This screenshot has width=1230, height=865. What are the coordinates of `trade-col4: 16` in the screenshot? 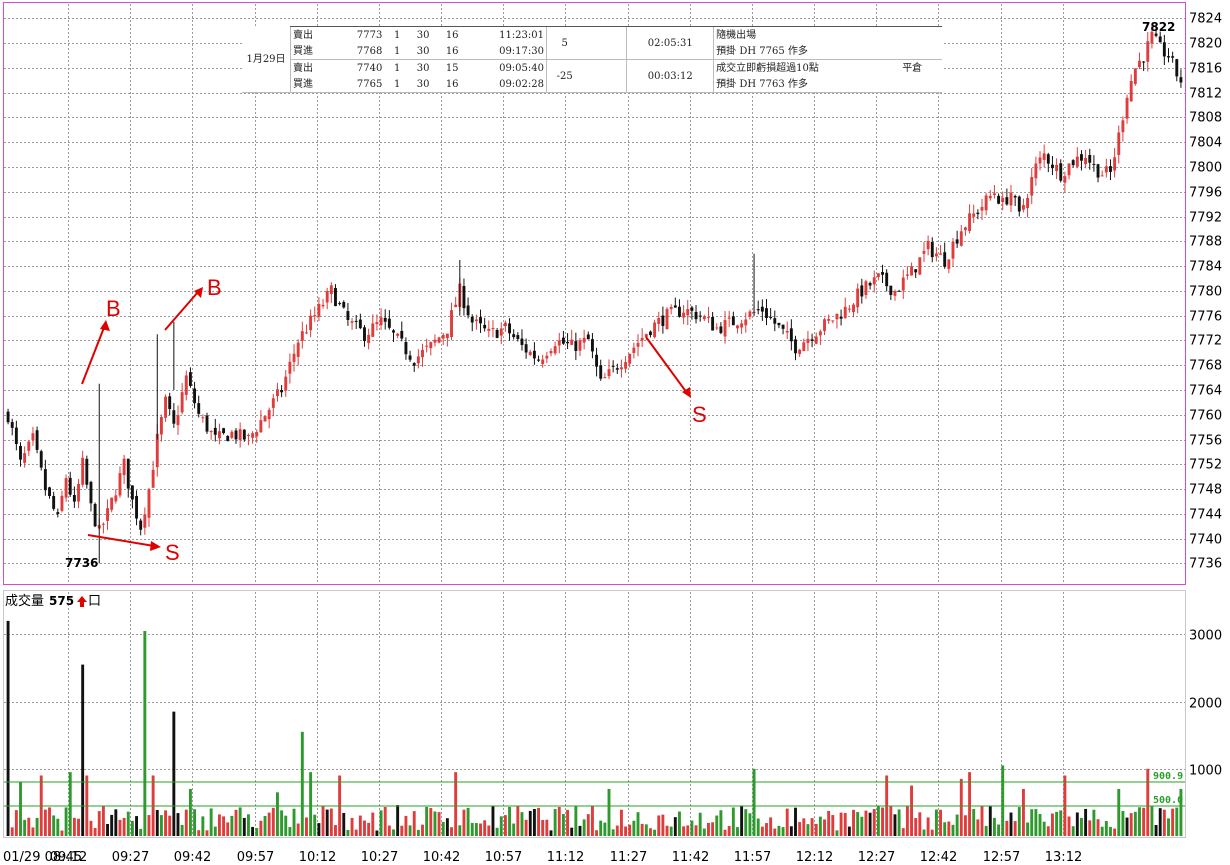 It's located at (446, 84).